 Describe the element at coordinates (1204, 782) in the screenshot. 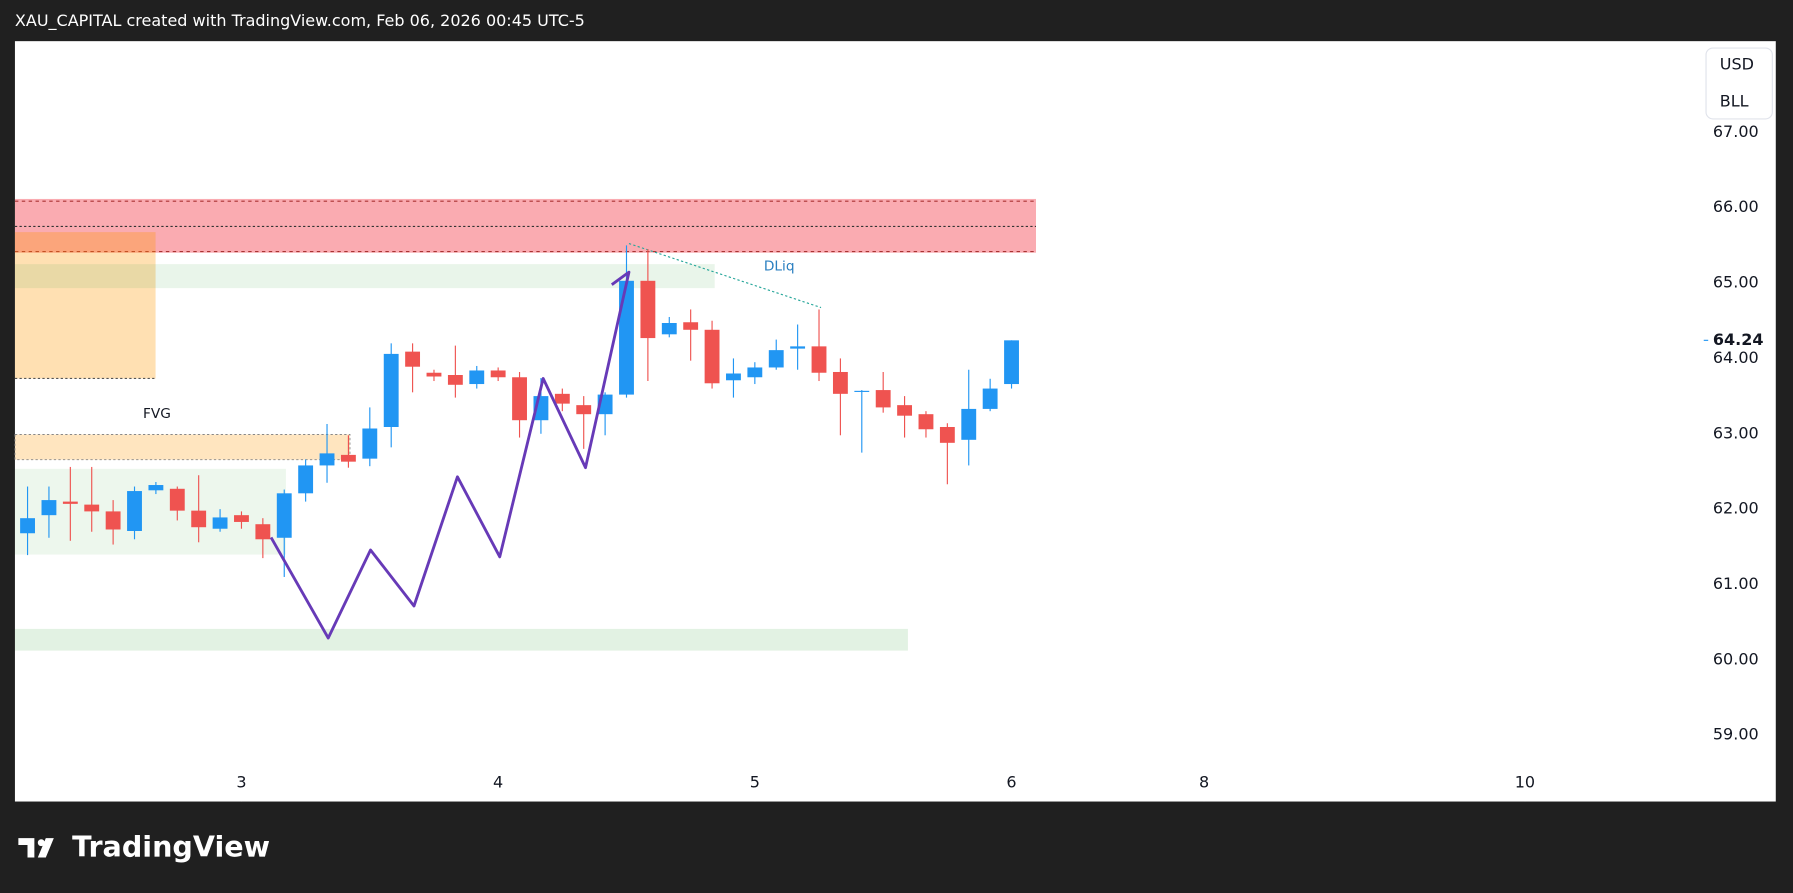

I see `x-tick-label: 8` at that location.